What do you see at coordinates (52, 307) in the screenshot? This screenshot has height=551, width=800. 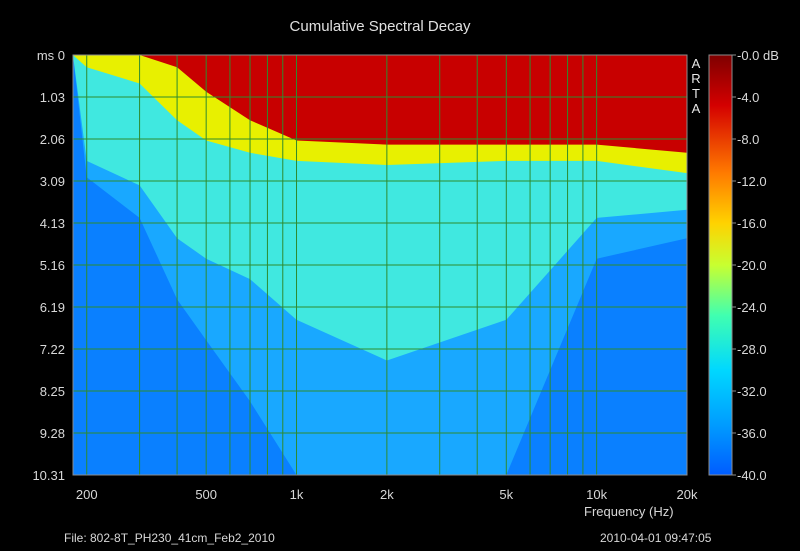 I see `y-tick-label: 6.19` at bounding box center [52, 307].